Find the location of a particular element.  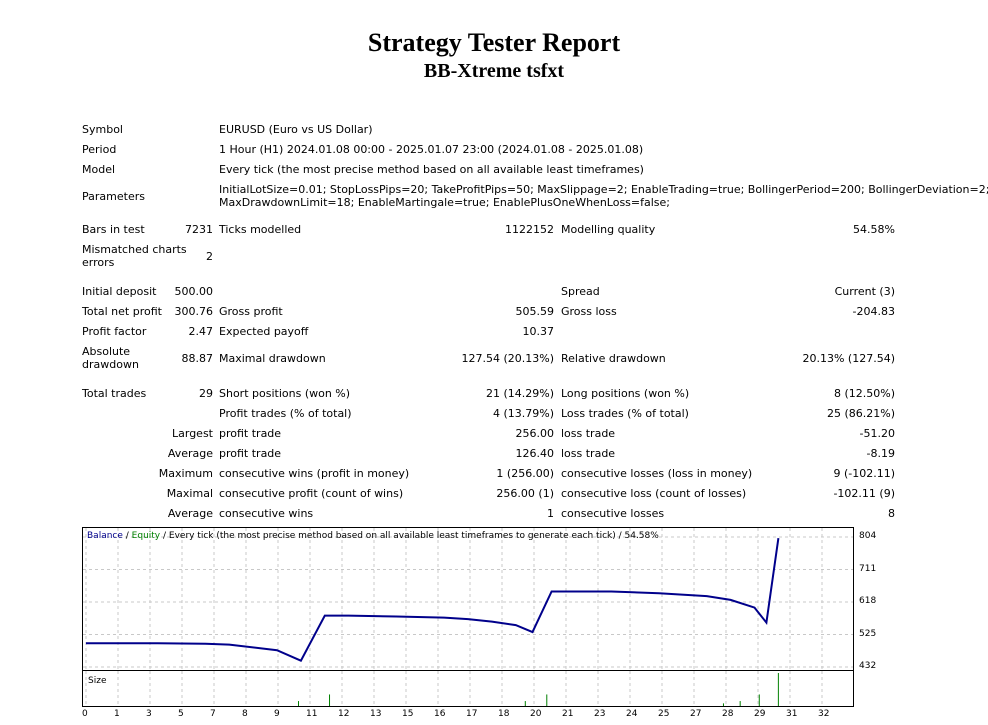

x-tick-label: 0 is located at coordinates (85, 714).